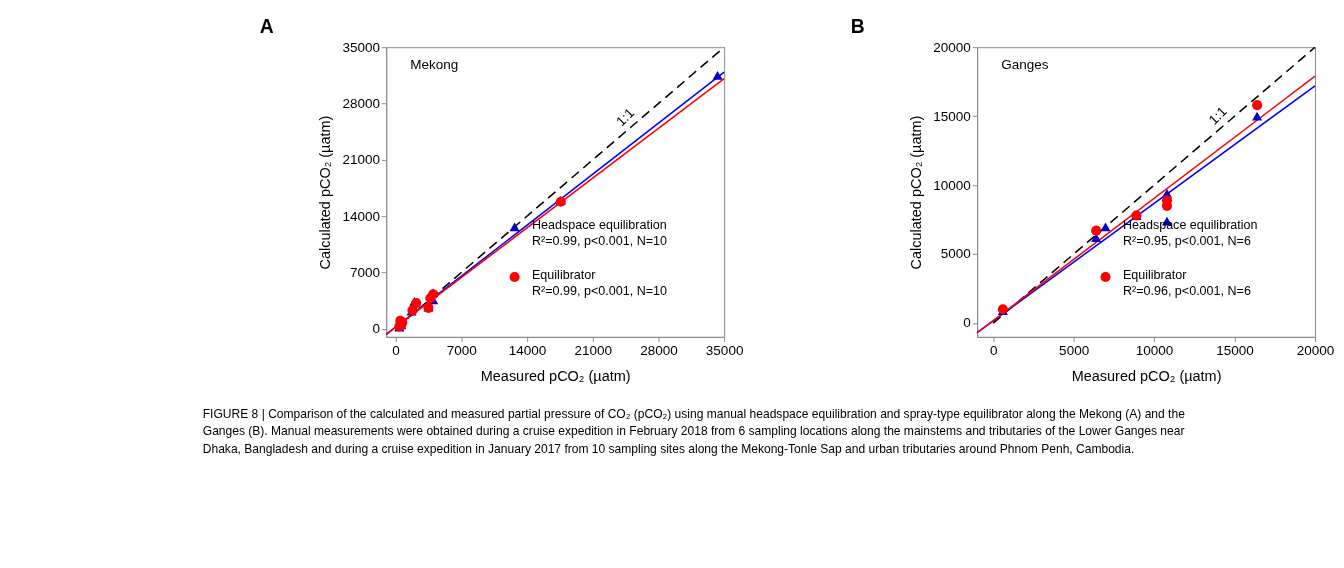 The height and width of the screenshot is (568, 1344). Describe the element at coordinates (361, 47) in the screenshot. I see `y-tick-label: 35000` at that location.